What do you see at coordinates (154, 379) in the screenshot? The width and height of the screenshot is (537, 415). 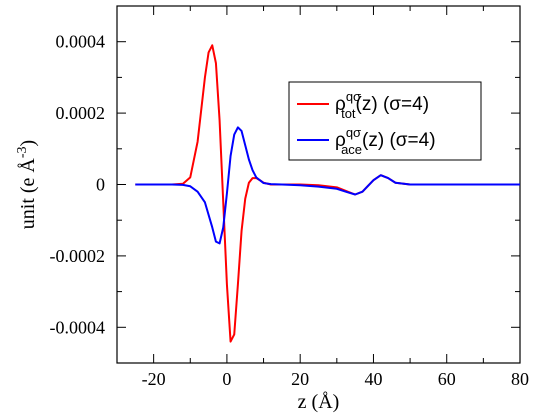 I see `x-tick-label: -20` at bounding box center [154, 379].